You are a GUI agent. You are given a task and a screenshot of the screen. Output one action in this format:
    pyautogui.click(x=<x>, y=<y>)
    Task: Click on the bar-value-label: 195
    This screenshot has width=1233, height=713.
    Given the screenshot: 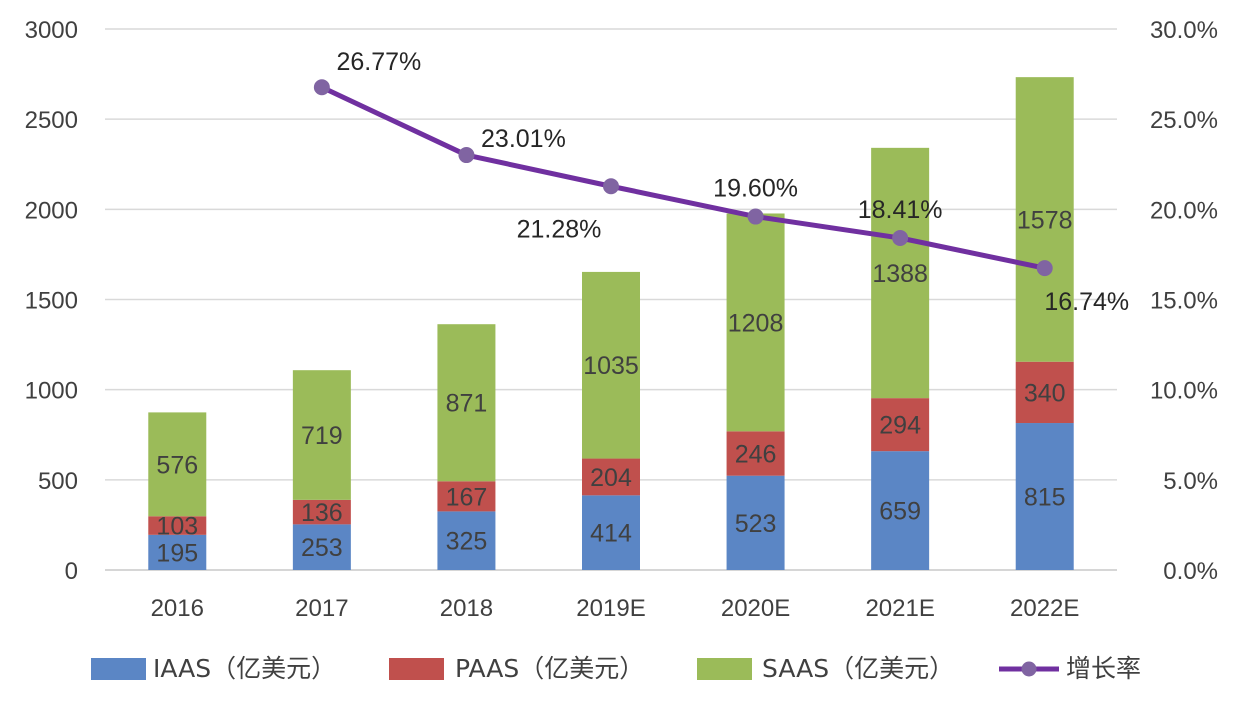 What is the action you would take?
    pyautogui.click(x=177, y=553)
    